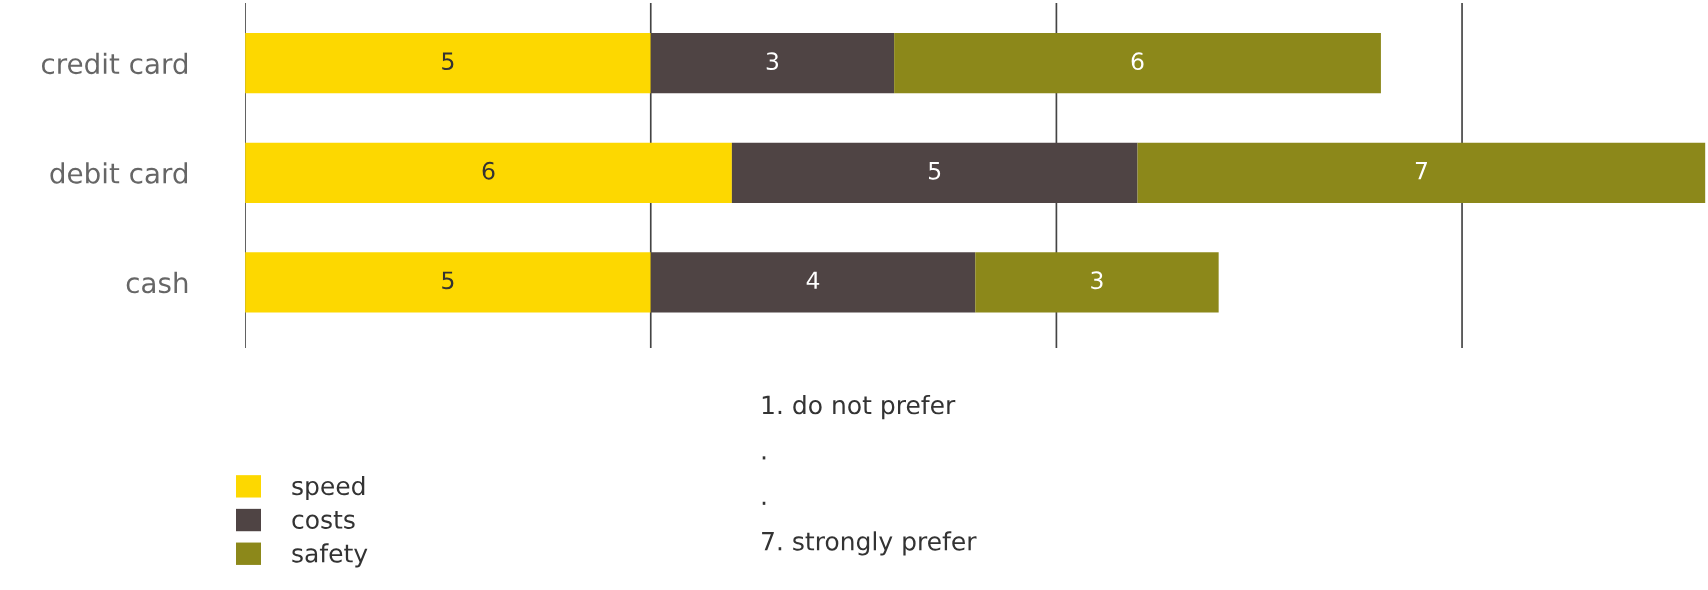 This screenshot has width=1708, height=590. Describe the element at coordinates (813, 280) in the screenshot. I see `data-label: 4` at that location.